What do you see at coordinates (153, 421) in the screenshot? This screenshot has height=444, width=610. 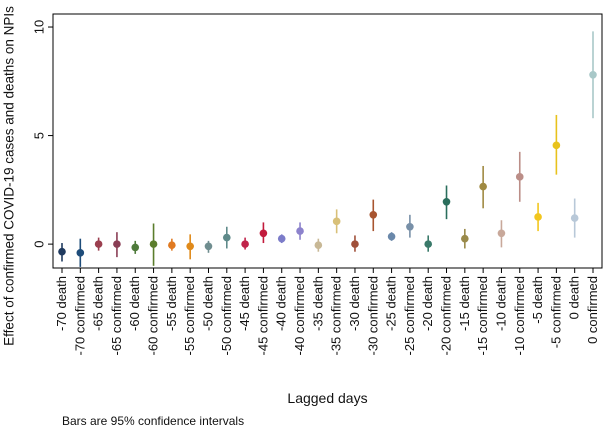 I see `chart-note: Bars are 95% confidence intervals` at bounding box center [153, 421].